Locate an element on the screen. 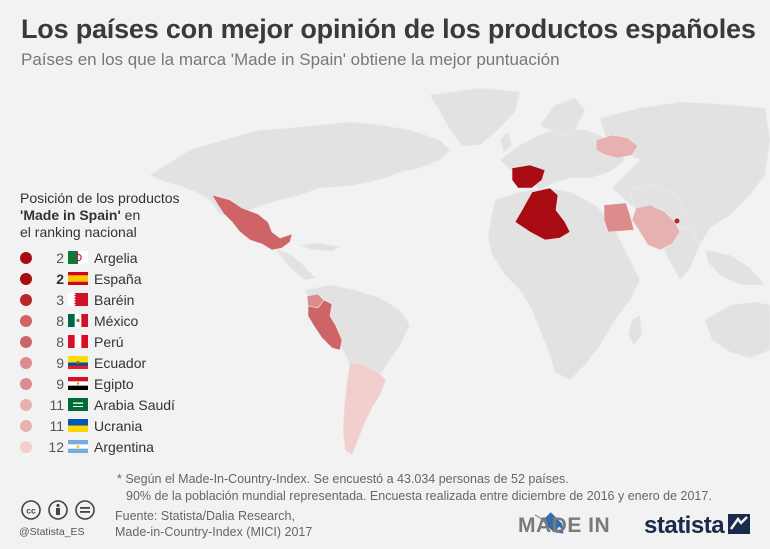  map-ukraine is located at coordinates (617, 146).